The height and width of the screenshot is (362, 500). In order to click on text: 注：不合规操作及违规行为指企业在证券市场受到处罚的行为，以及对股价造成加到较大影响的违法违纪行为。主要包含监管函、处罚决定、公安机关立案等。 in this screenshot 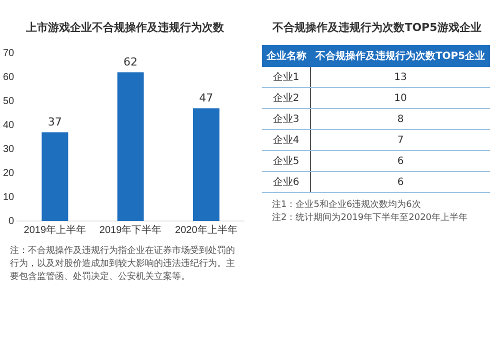, I will do `click(123, 264)`.